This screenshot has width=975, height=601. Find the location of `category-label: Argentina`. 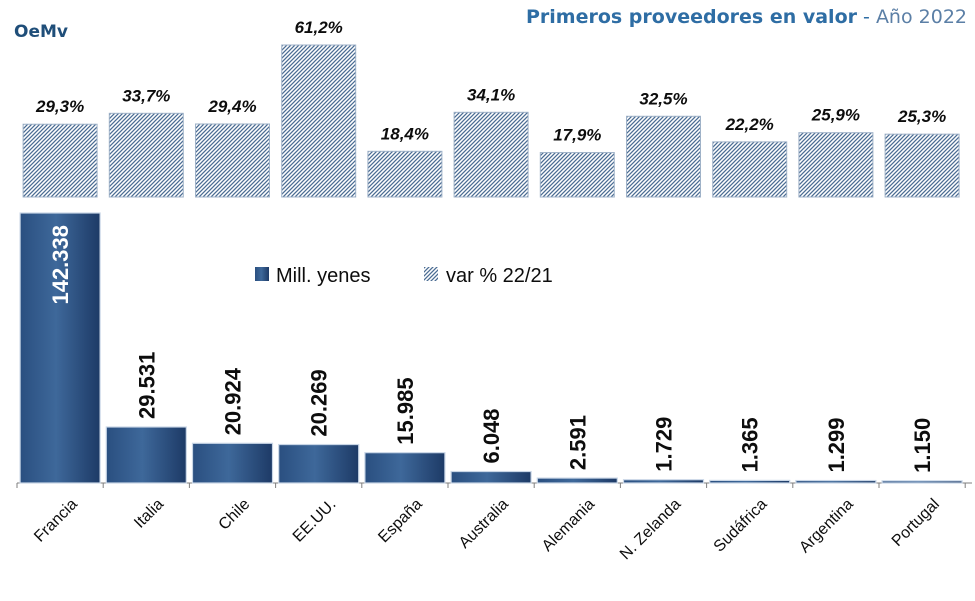

category-label: Argentina is located at coordinates (826, 526).